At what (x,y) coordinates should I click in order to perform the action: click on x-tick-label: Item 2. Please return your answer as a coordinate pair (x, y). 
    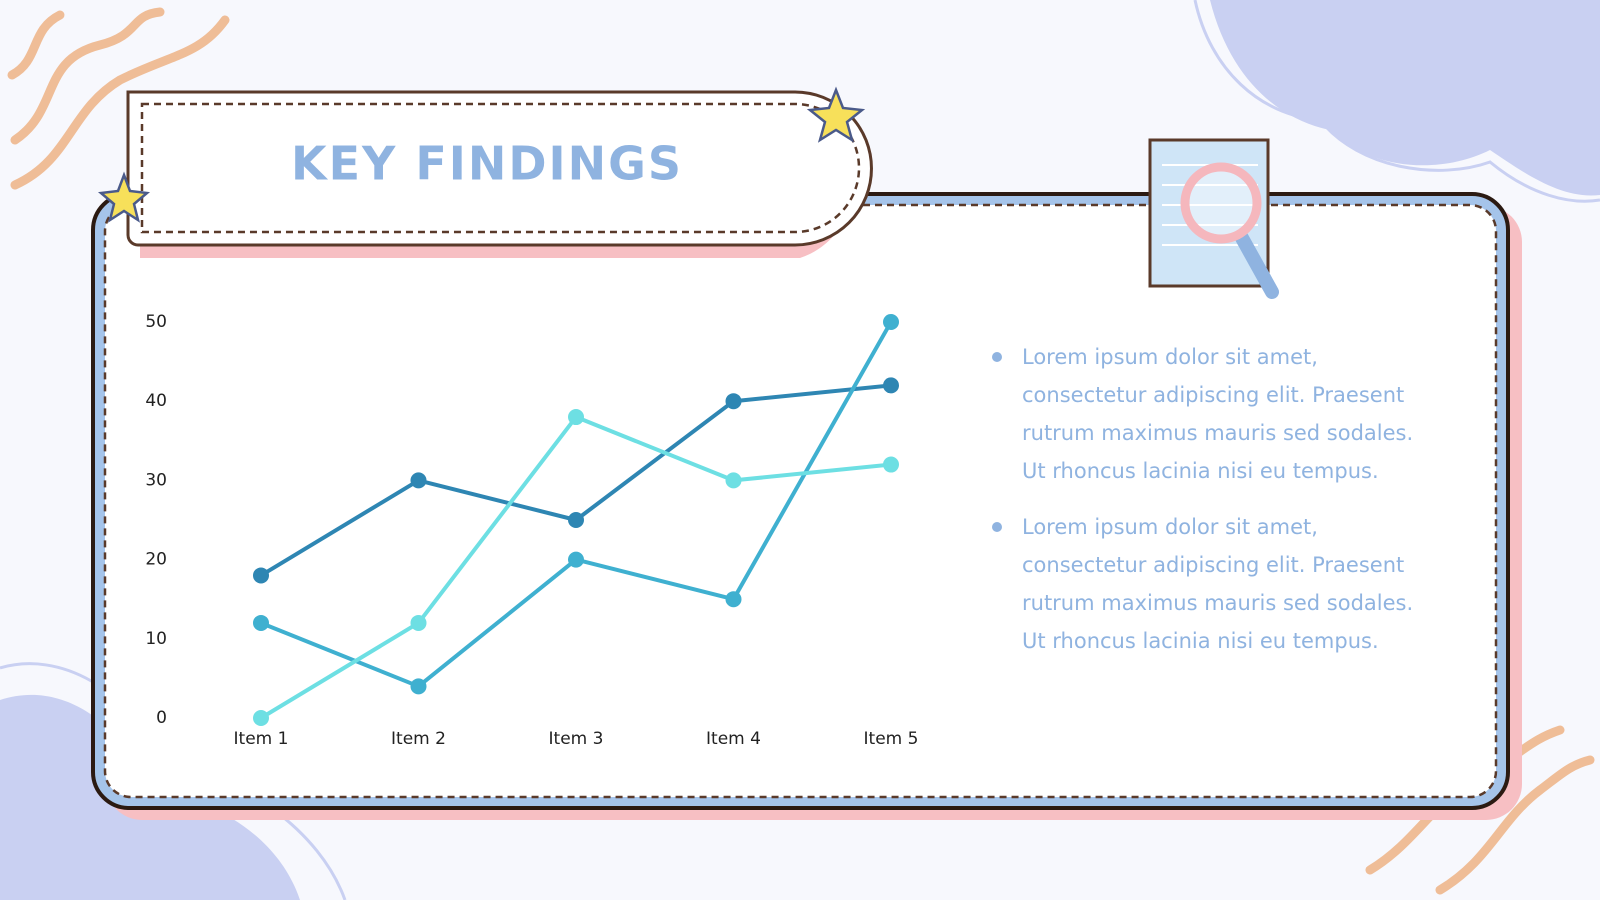
    Looking at the image, I should click on (418, 739).